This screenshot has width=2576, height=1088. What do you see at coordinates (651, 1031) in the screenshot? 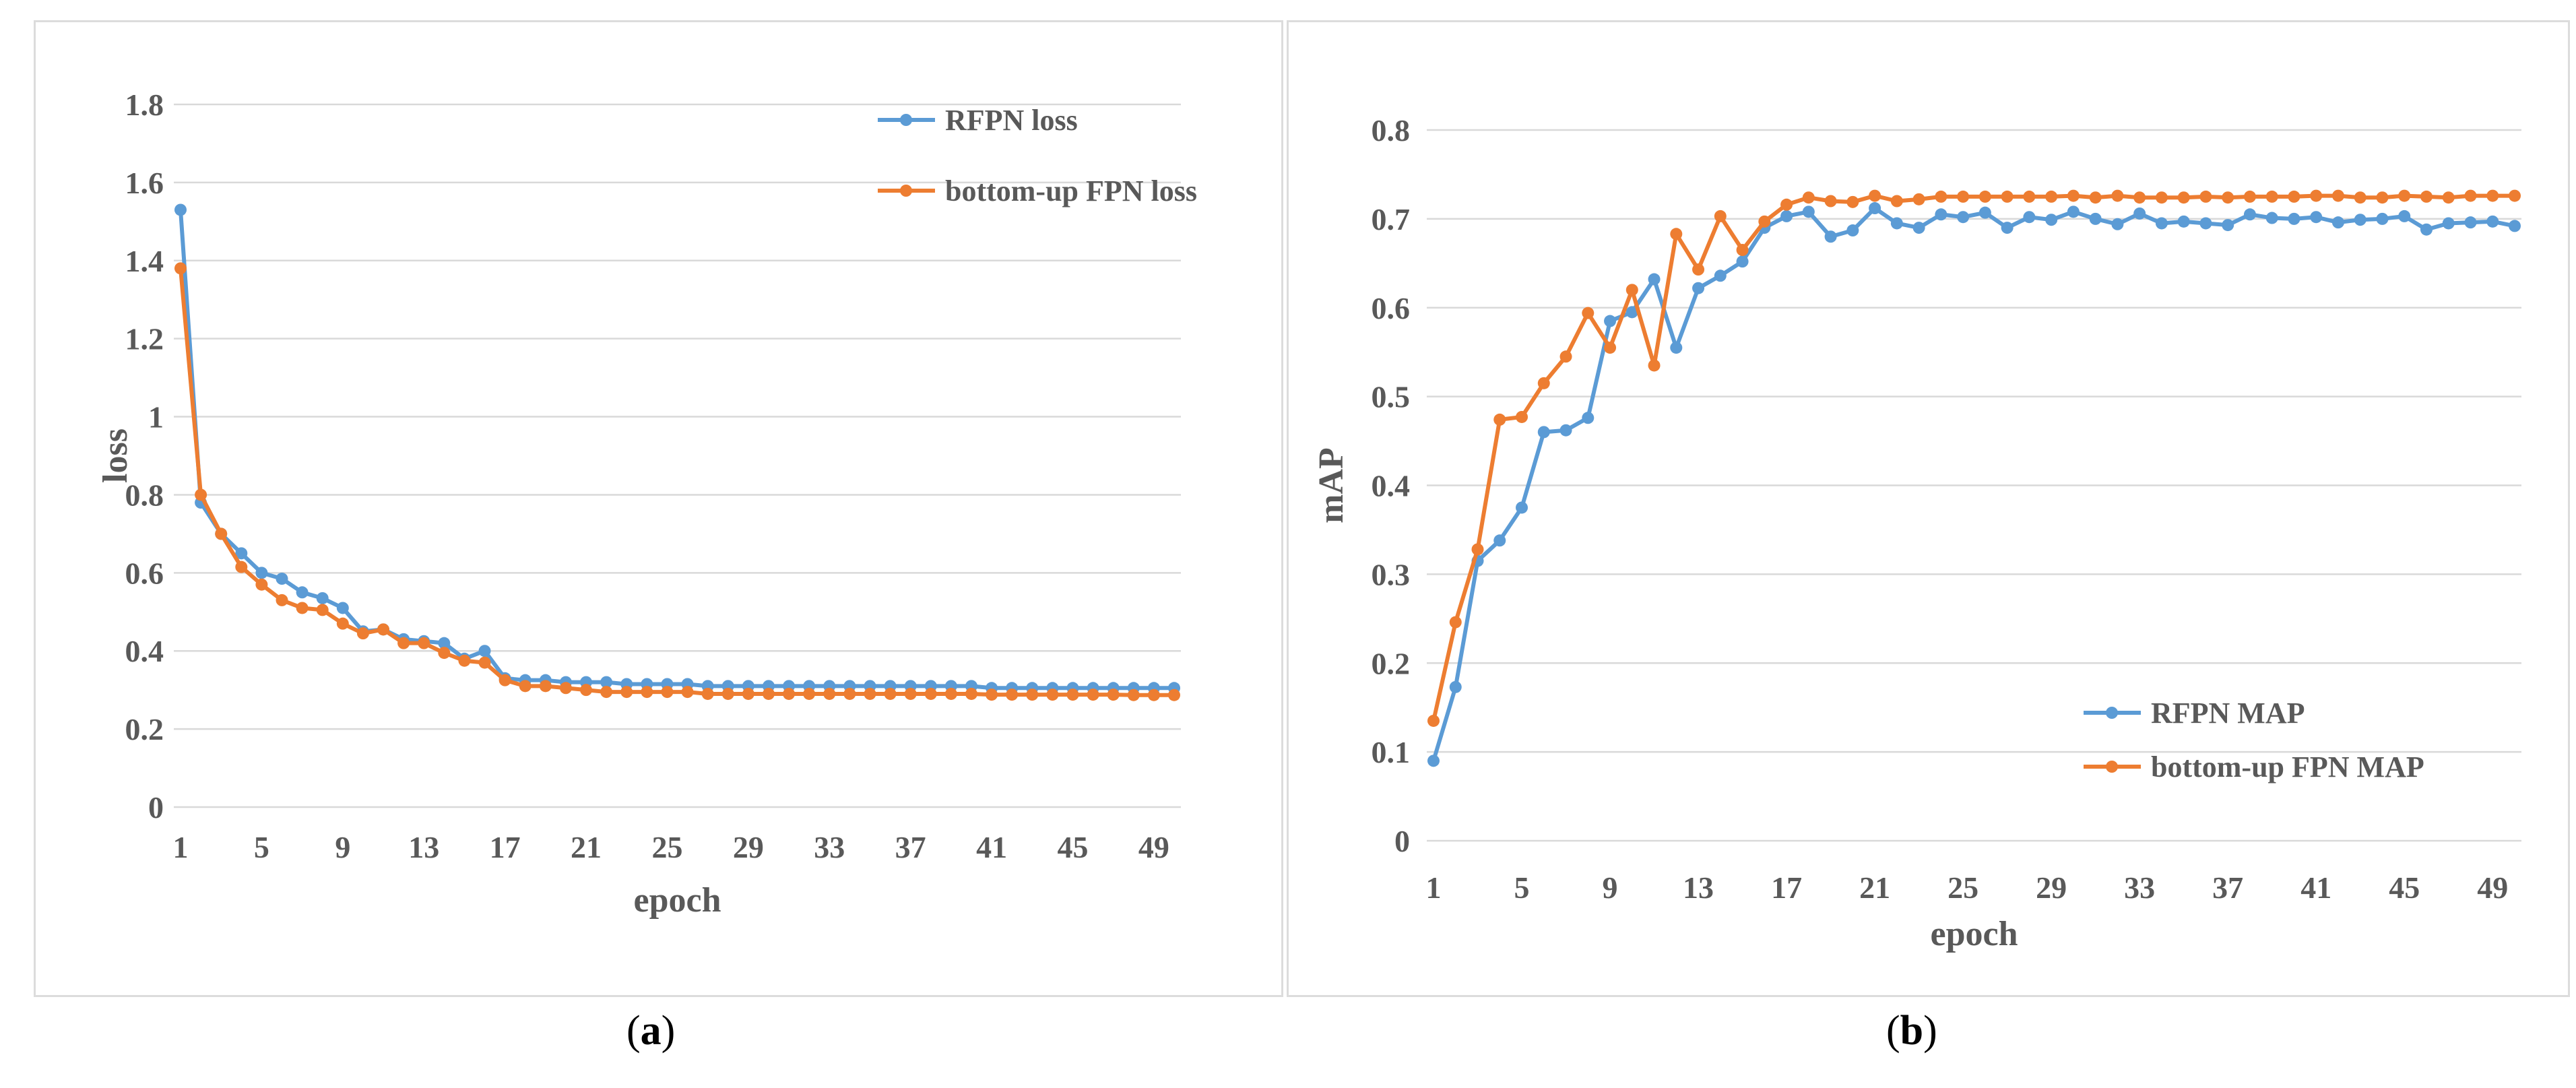
I see `caption-a: (a)` at bounding box center [651, 1031].